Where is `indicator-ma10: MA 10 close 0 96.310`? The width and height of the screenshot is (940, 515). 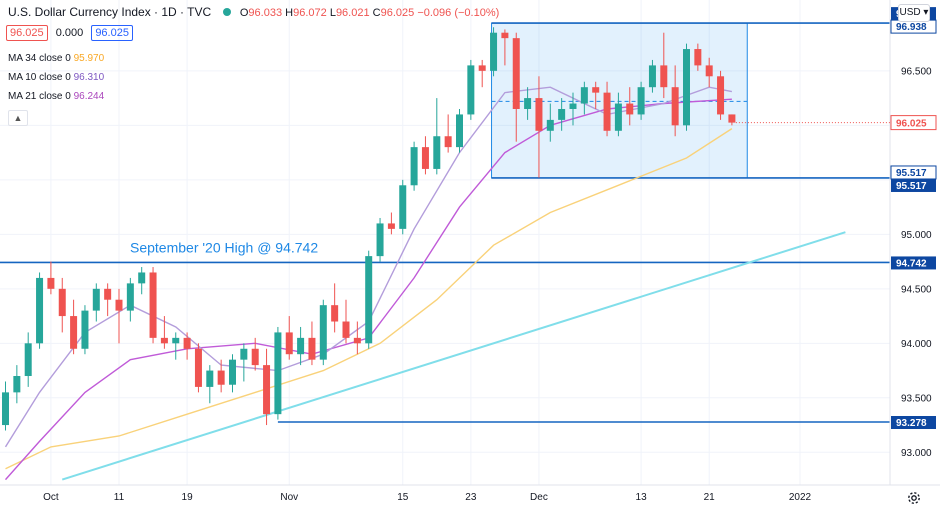 indicator-ma10: MA 10 close 0 96.310 is located at coordinates (56, 77).